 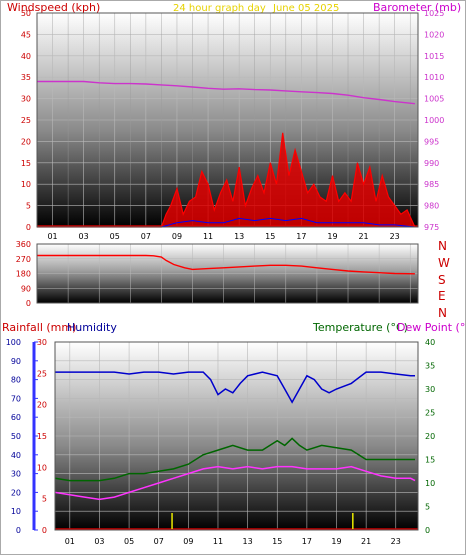 What do you see at coordinates (26, 288) in the screenshot?
I see `direction-tick-label: 90` at bounding box center [26, 288].